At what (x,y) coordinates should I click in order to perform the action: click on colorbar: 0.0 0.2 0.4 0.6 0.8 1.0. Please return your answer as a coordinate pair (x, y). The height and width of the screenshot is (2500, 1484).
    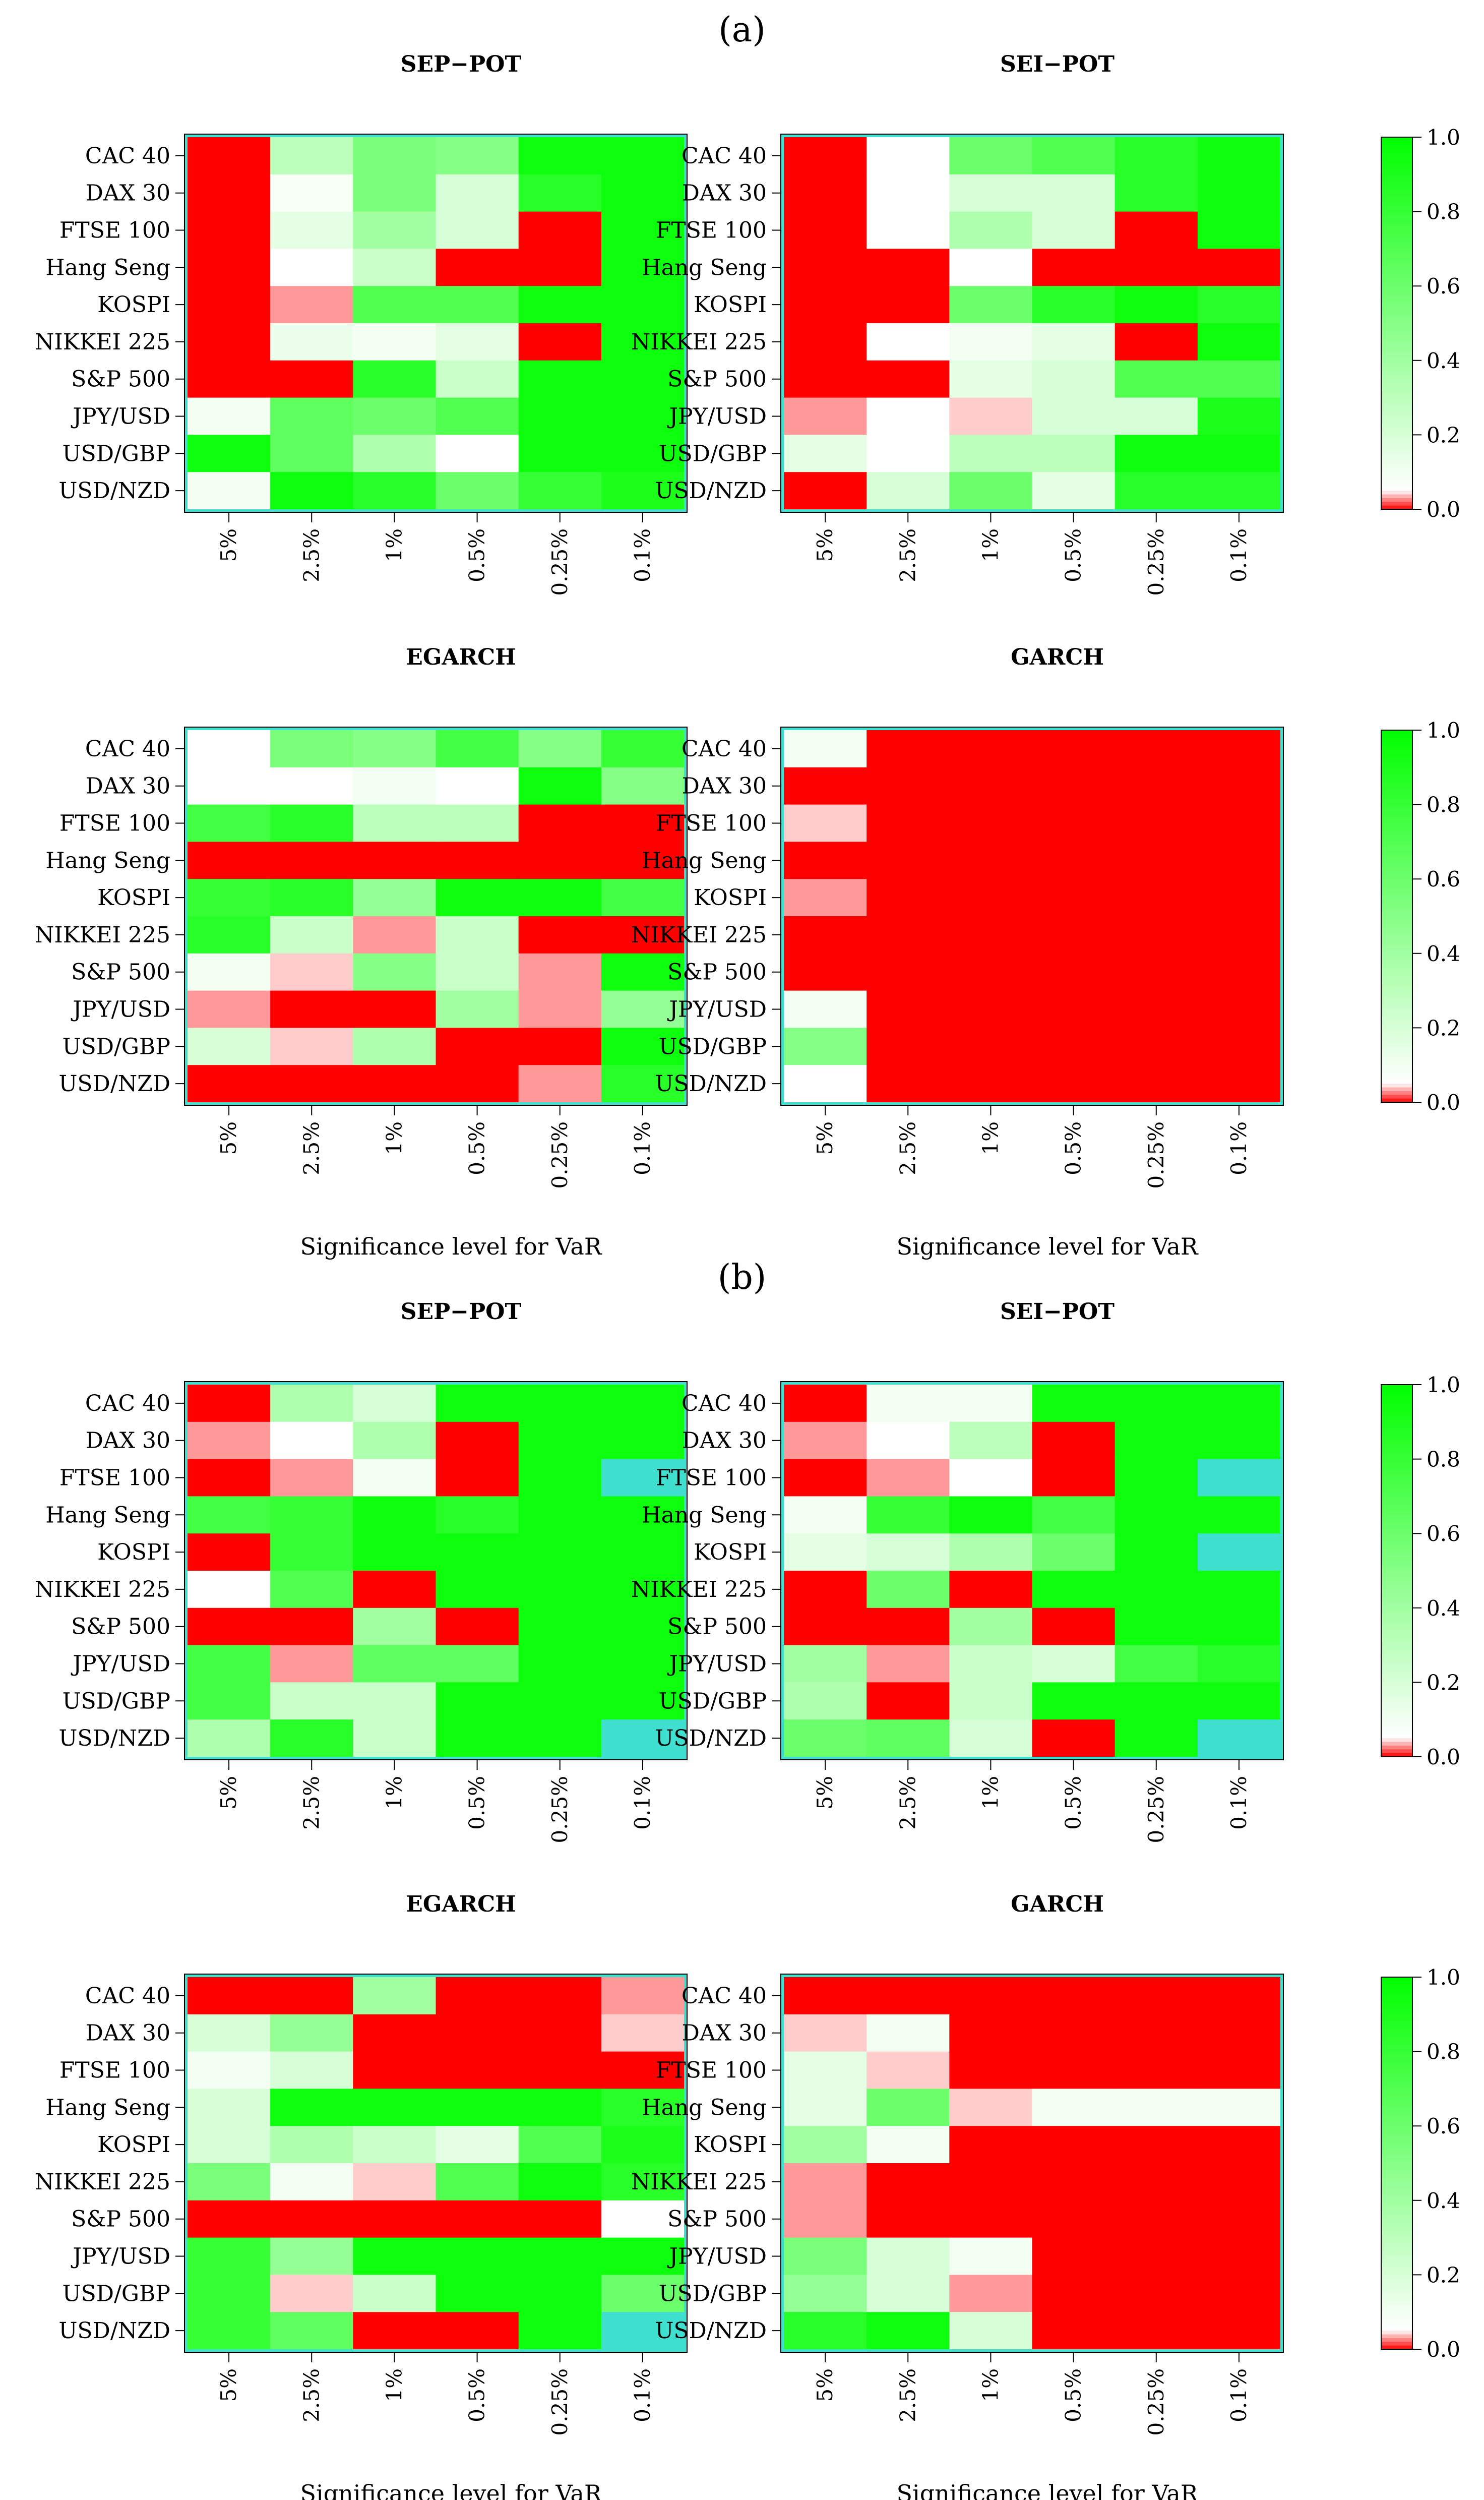
    Looking at the image, I should click on (1420, 1571).